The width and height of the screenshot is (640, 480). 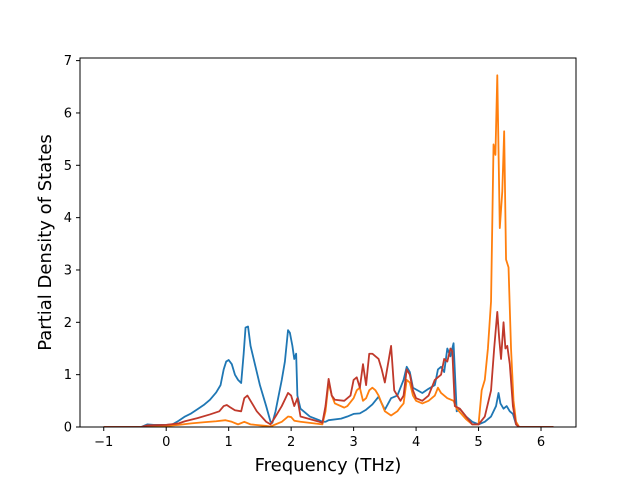 What do you see at coordinates (291, 442) in the screenshot?
I see `x-tick-label: 2` at bounding box center [291, 442].